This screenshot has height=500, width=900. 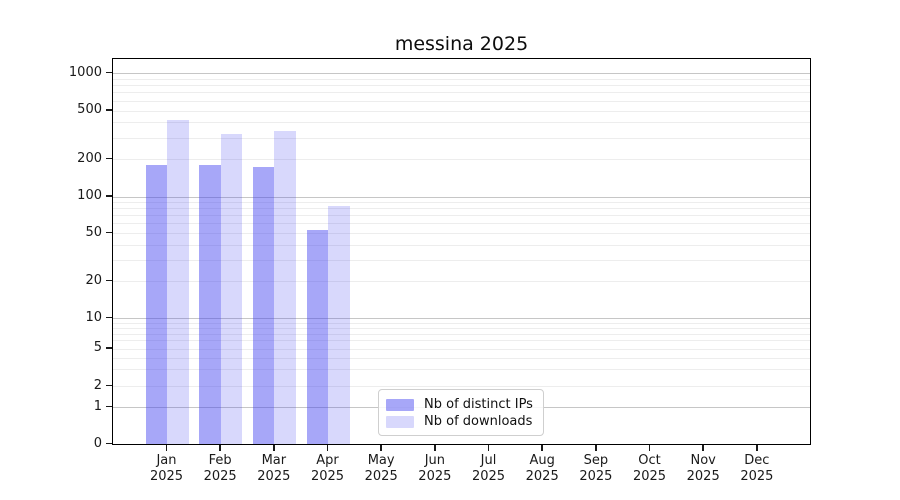 I want to click on y-tick-label: 0, so click(x=97, y=443).